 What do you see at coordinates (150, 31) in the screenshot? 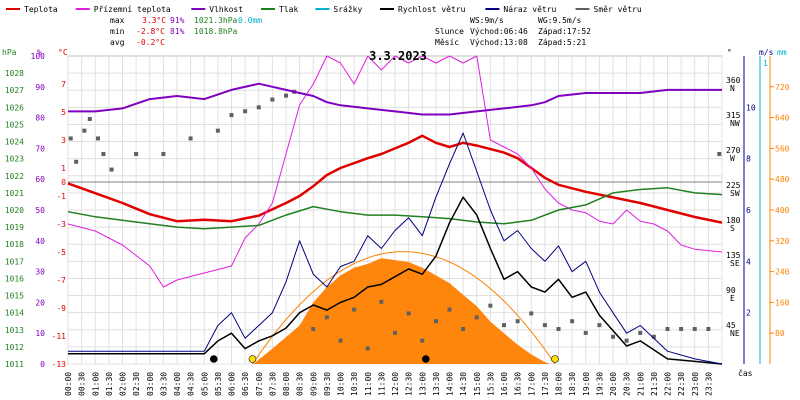
I see `stat-min-temp: -2.8°C` at bounding box center [150, 31].